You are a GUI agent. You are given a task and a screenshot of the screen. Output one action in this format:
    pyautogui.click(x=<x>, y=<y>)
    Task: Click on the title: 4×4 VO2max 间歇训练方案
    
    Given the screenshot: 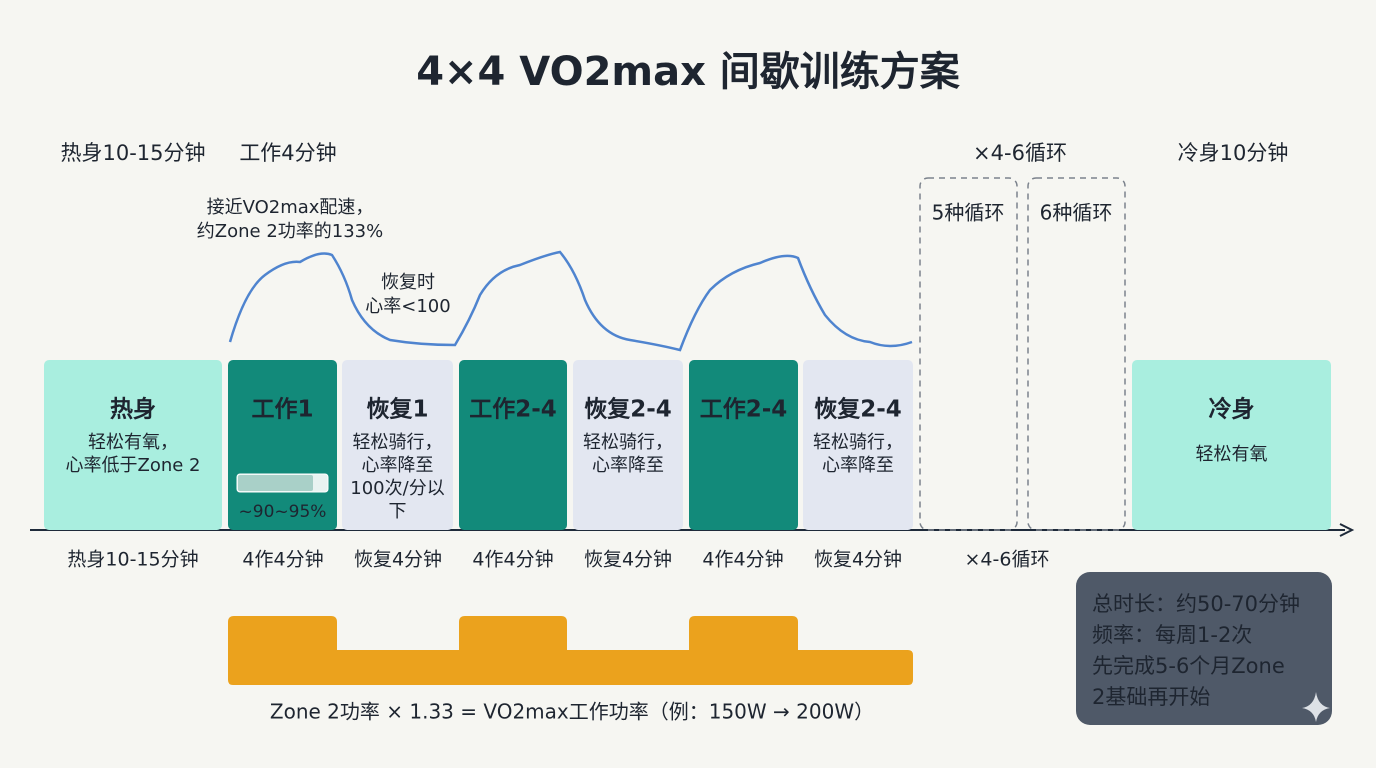 What is the action you would take?
    pyautogui.click(x=688, y=72)
    